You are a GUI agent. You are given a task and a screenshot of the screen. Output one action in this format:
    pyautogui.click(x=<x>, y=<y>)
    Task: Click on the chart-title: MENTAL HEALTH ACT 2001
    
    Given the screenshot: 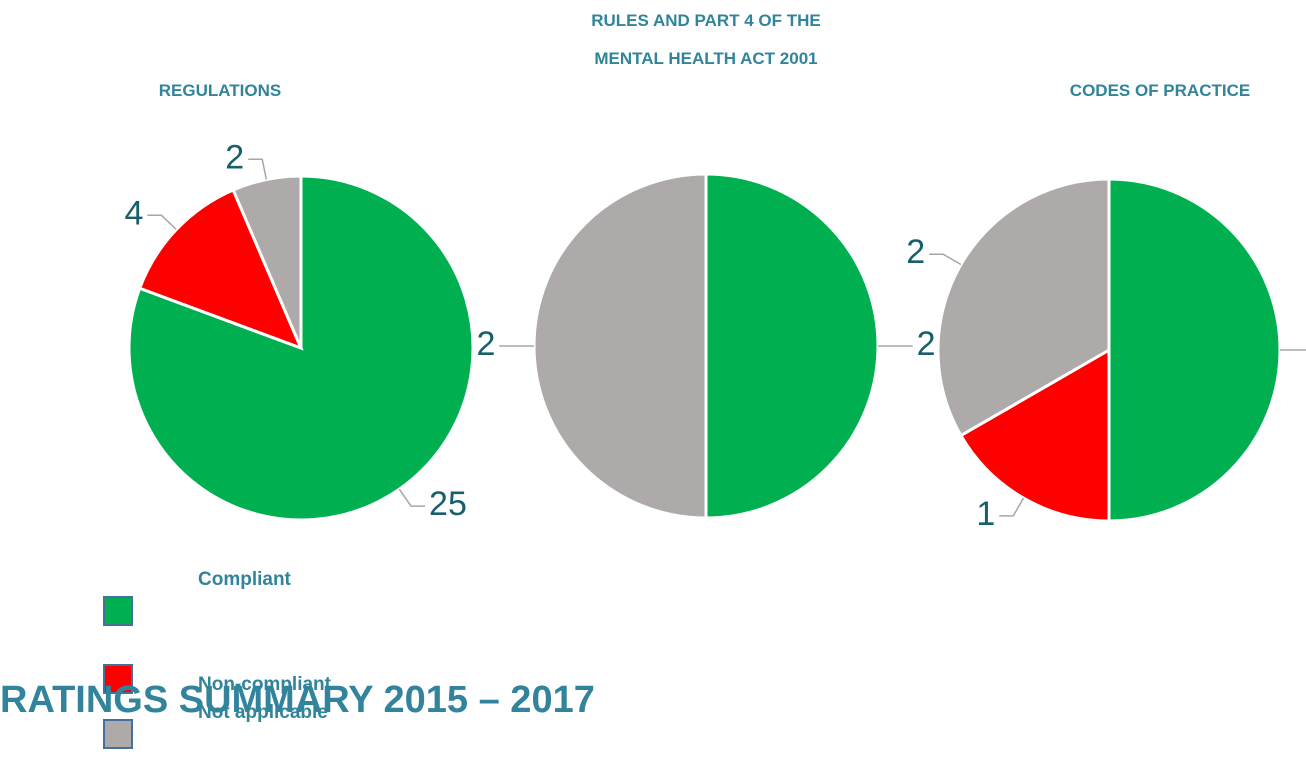 What is the action you would take?
    pyautogui.click(x=705, y=58)
    